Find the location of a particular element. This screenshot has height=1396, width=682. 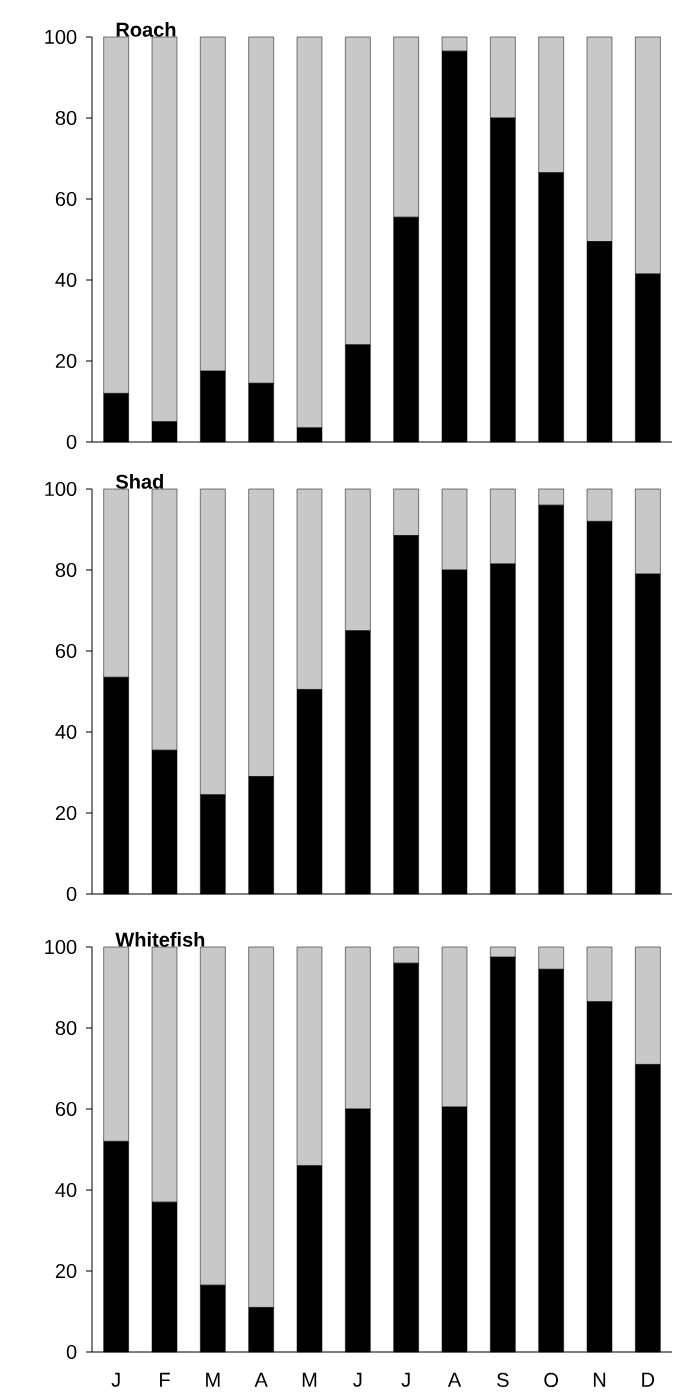

x-tick-label: S is located at coordinates (503, 1380).